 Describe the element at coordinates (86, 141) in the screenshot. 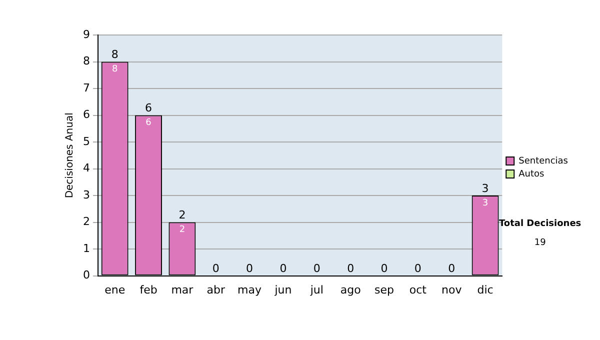

I see `y-tick-label: 5` at that location.